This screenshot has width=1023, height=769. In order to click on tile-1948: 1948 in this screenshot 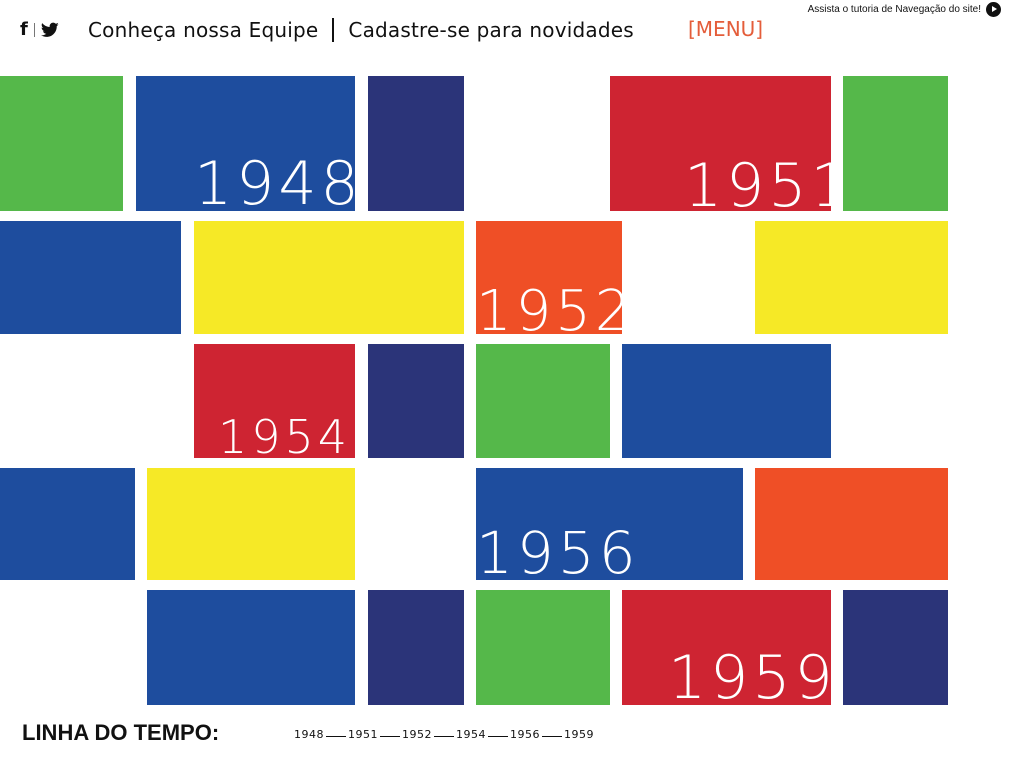, I will do `click(247, 145)`.